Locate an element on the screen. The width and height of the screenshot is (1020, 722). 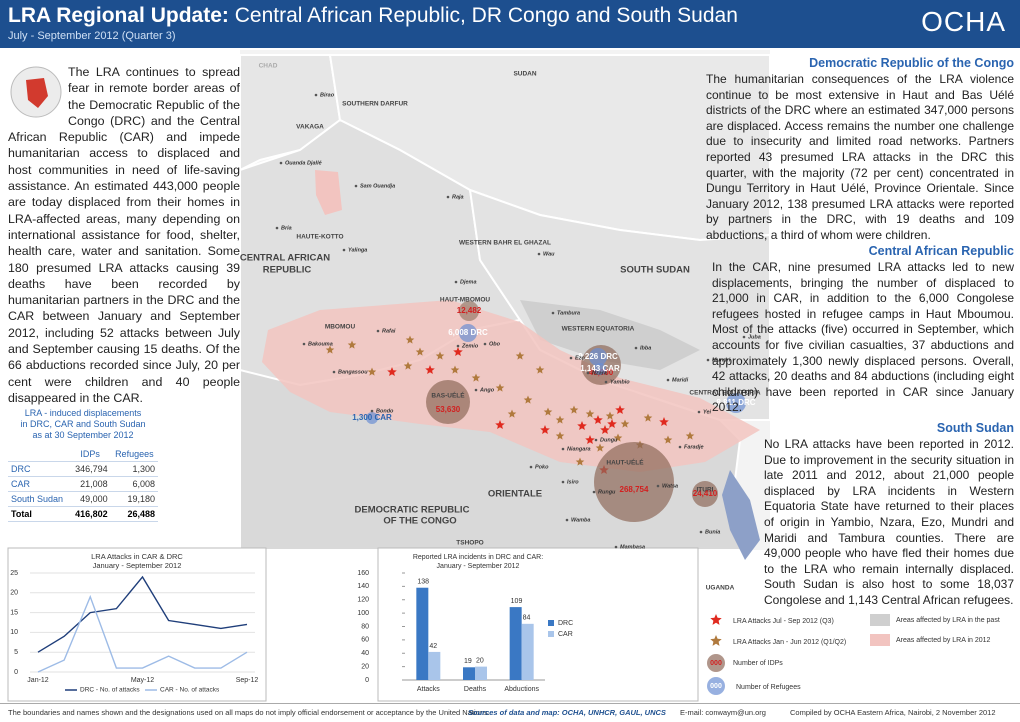
region-label: BAS-UÉLÉ is located at coordinates (448, 395).